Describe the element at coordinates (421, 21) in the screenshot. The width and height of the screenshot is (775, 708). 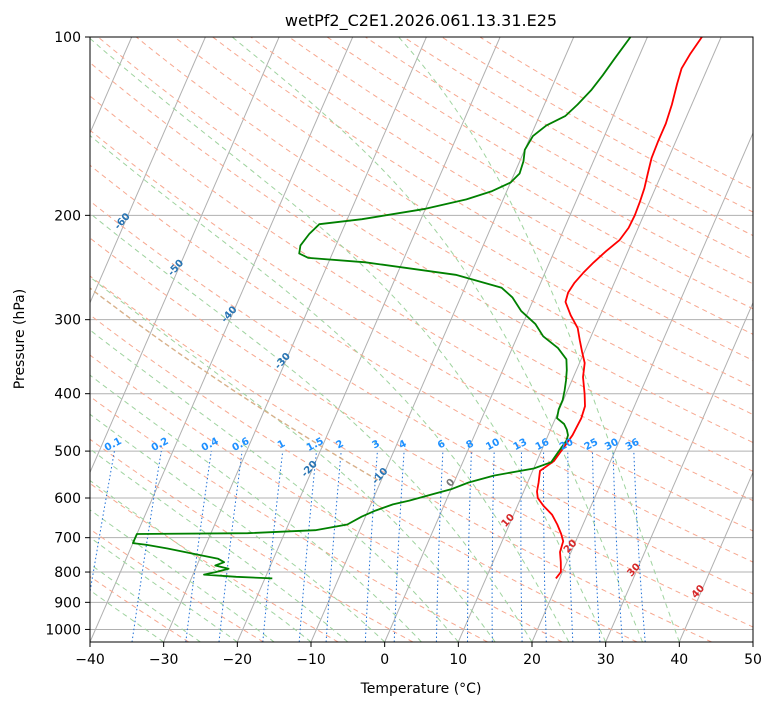
I see `chart-title: wetPf2_C2E1.2026.061.13.31.E25` at that location.